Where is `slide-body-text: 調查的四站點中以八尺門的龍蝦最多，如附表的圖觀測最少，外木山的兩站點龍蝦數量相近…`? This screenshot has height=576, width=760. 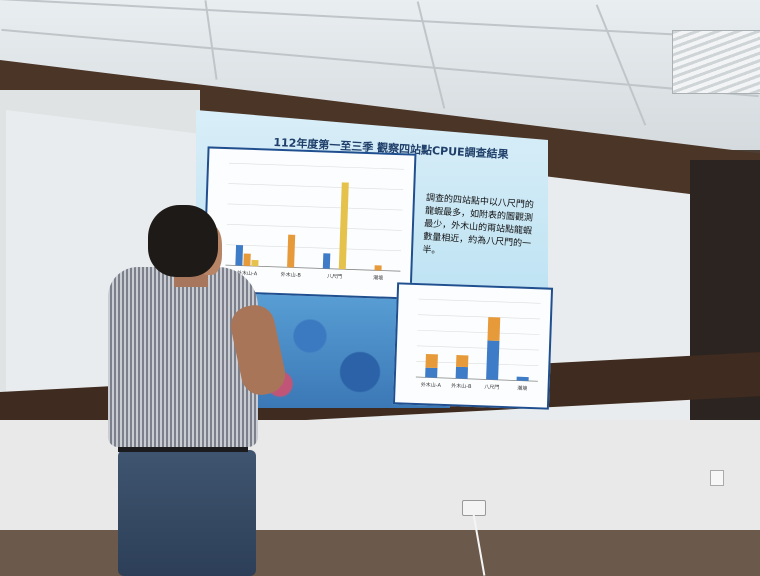
slide-body-text: 調查的四站點中以八尺門的龍蝦最多，如附表的圖觀測最少，外木山的兩站點龍蝦數量相近… is located at coordinates (478, 225).